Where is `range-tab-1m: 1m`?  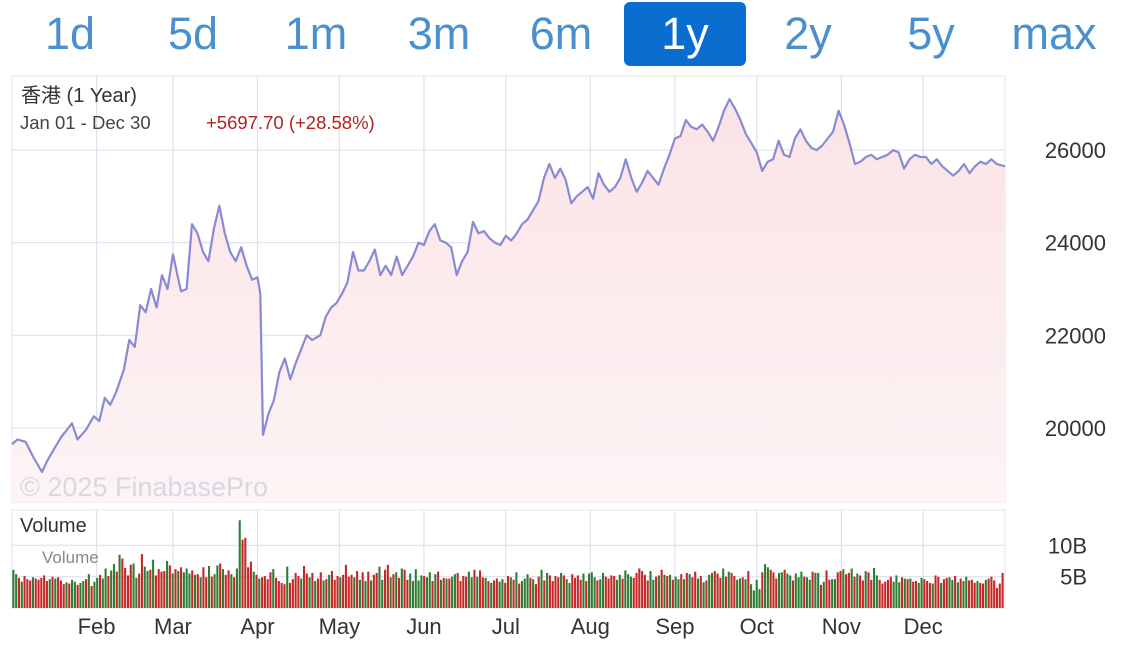
range-tab-1m: 1m is located at coordinates (316, 33).